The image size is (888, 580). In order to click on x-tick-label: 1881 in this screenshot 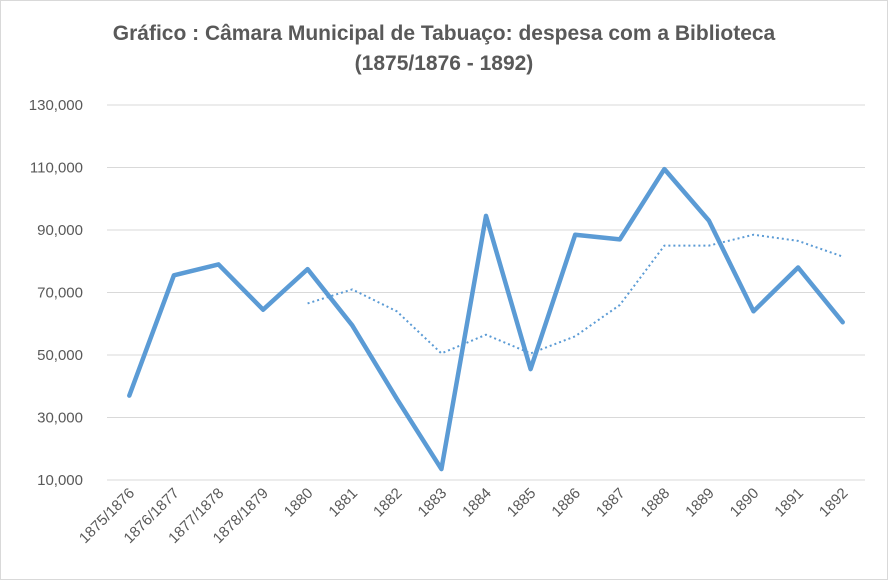, I will do `click(343, 503)`.